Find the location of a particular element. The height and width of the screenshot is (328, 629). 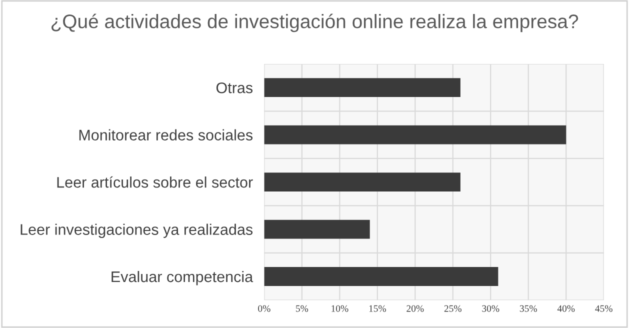

y-tick-label: Leer investigaciones ya realizadas is located at coordinates (136, 231).